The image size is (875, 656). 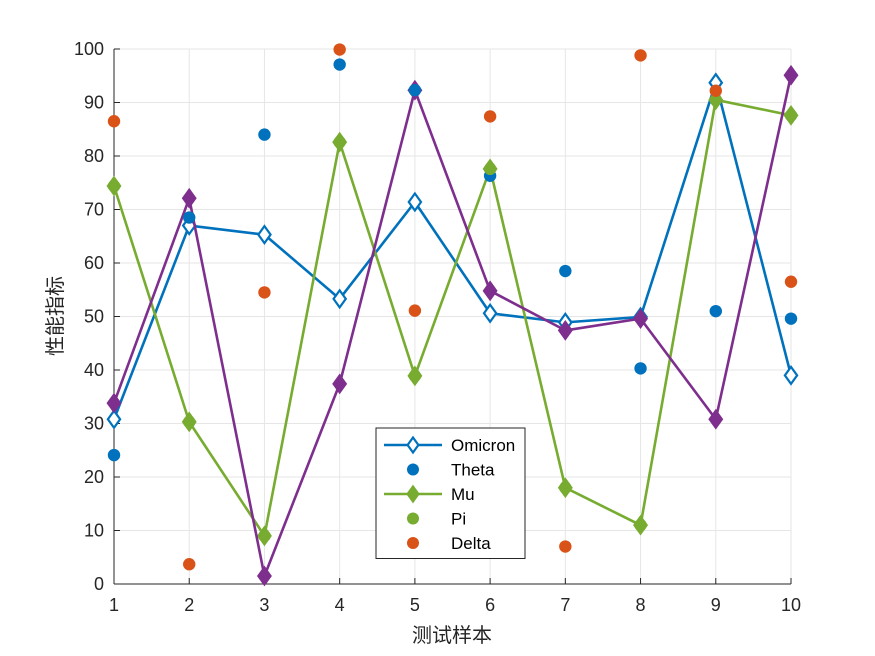 I want to click on y-tick-label: 20, so click(x=94, y=477).